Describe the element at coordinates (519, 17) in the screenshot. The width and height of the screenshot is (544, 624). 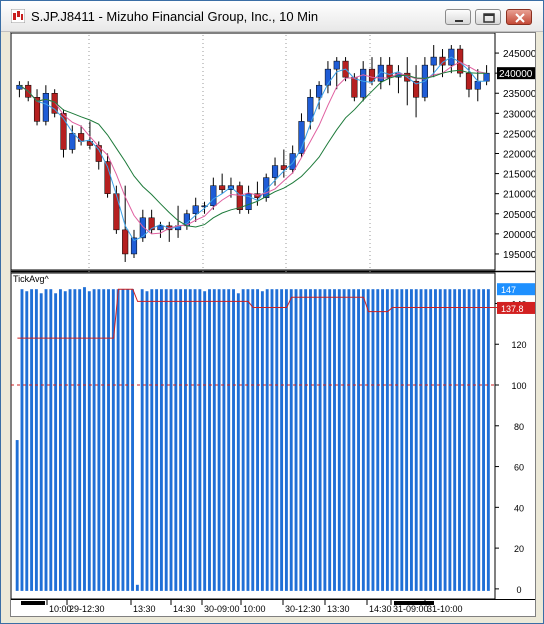
I see `close-button` at that location.